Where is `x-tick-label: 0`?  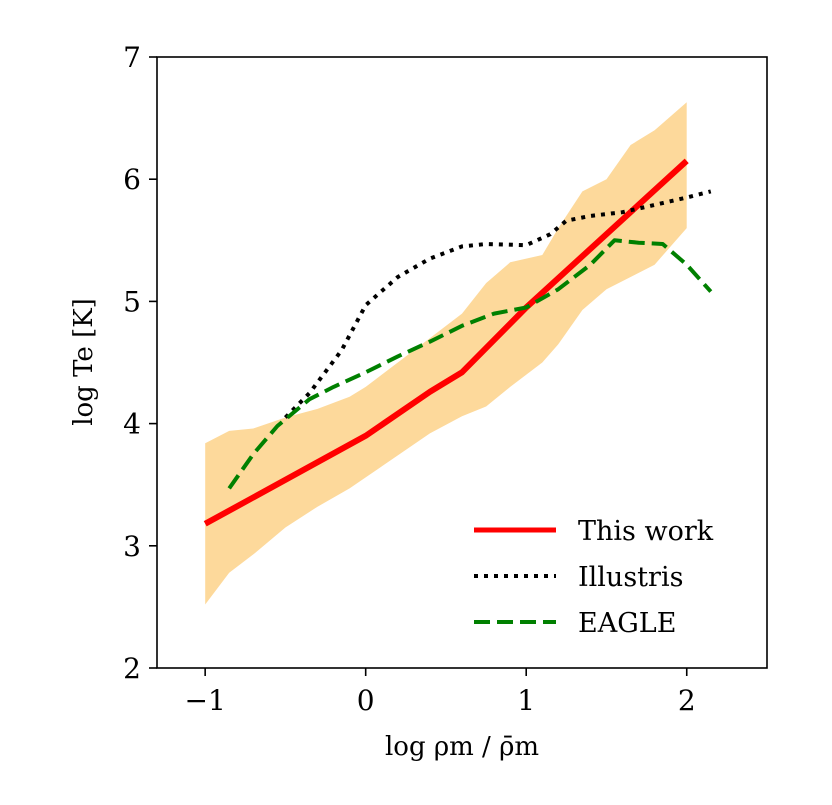
x-tick-label: 0 is located at coordinates (366, 700).